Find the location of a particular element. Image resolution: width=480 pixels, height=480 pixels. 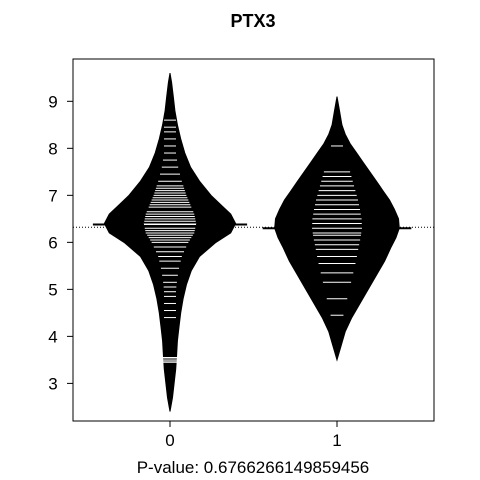

chart-title: PTX3 is located at coordinates (252, 21).